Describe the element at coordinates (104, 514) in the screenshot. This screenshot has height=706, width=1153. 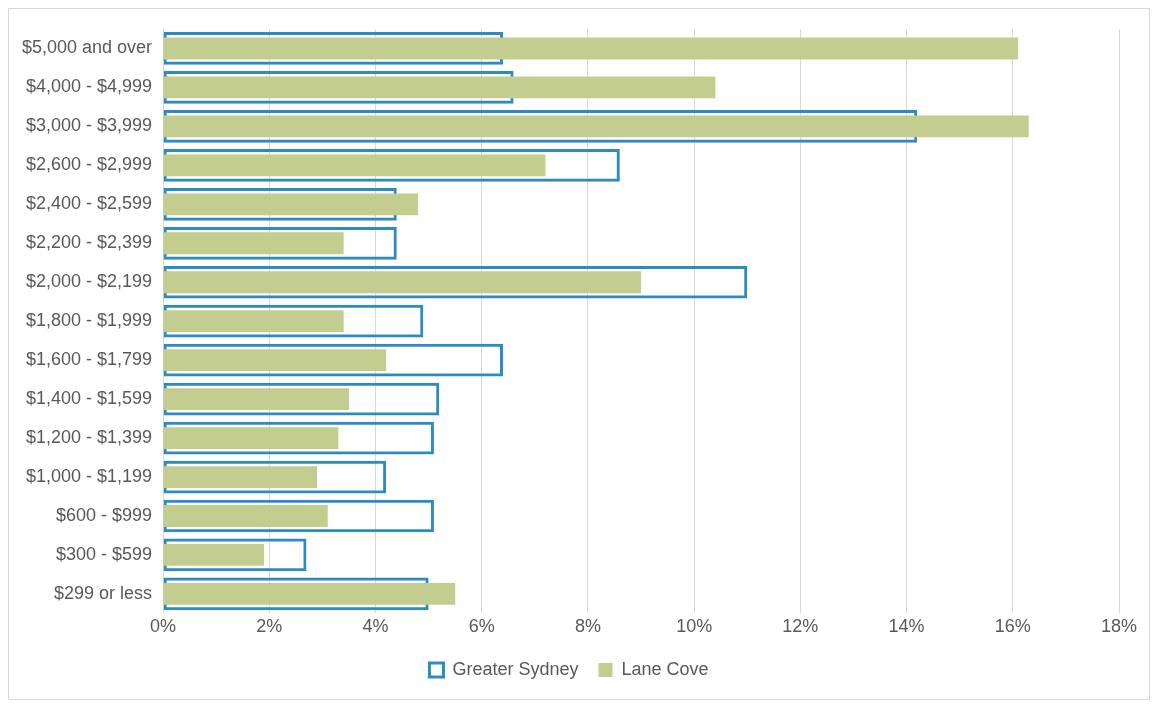
I see `y-tick-label: $600 - $999` at that location.